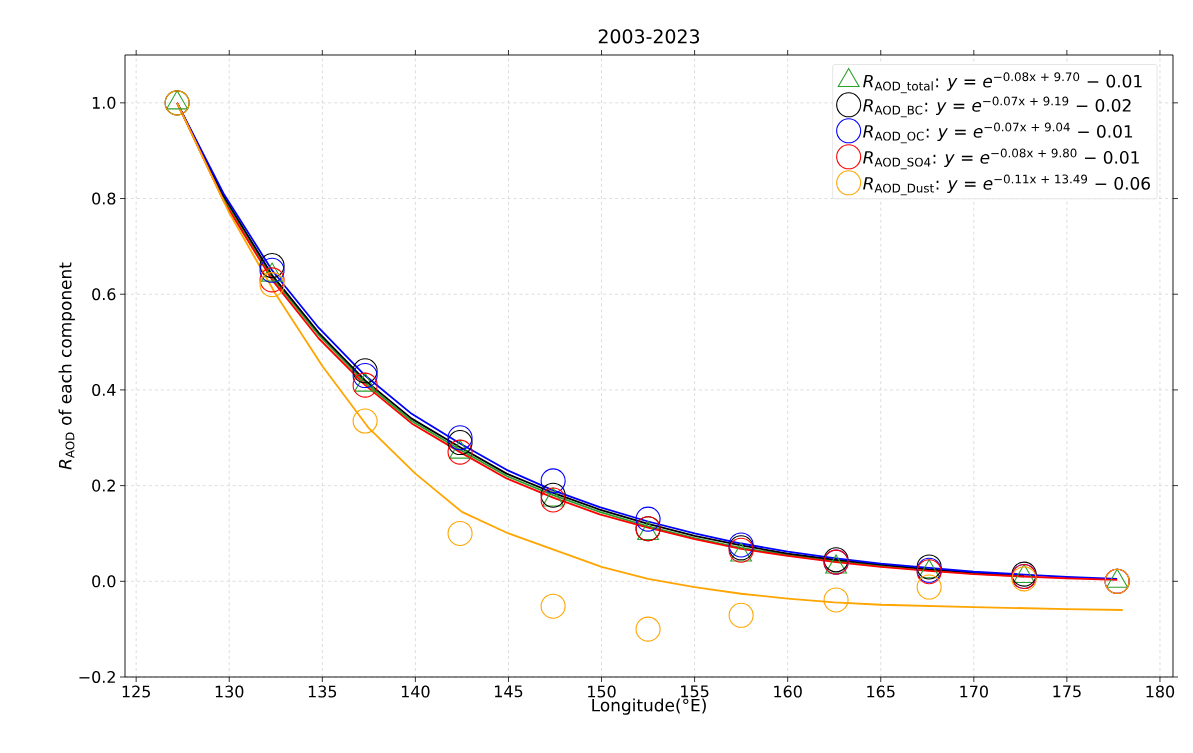  Describe the element at coordinates (695, 691) in the screenshot. I see `x-tick-label: 155` at that location.